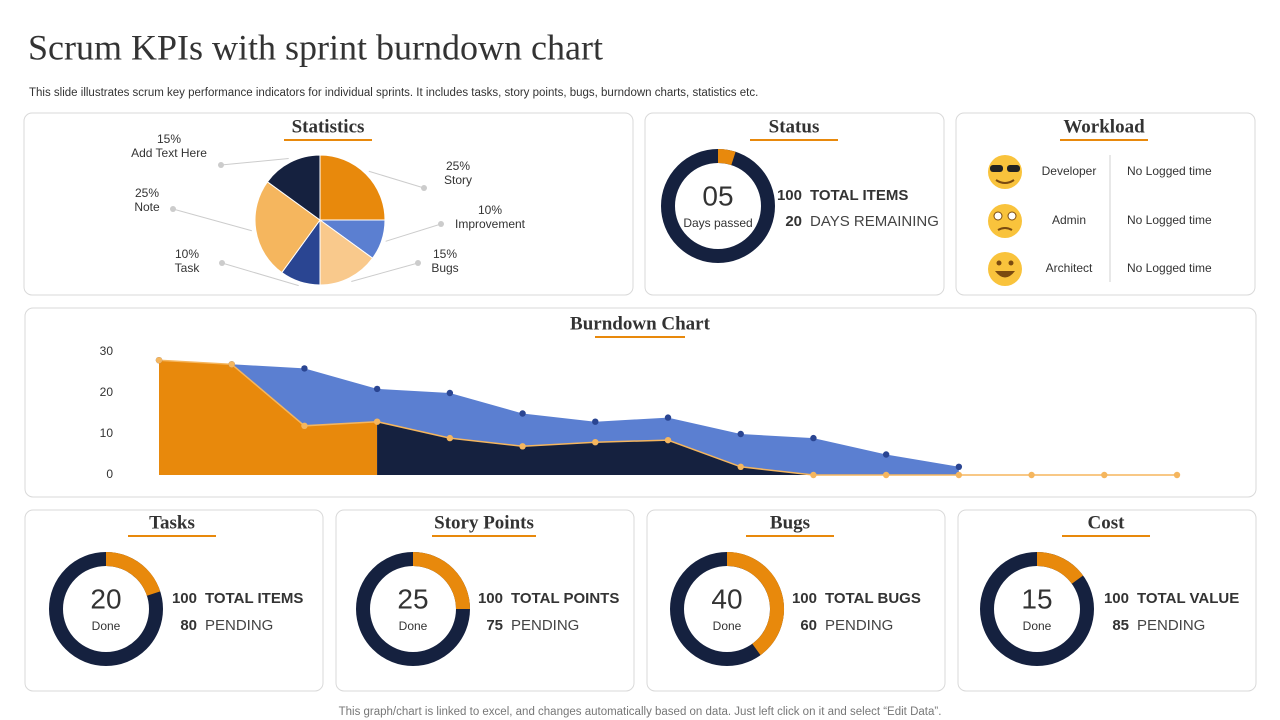 The height and width of the screenshot is (720, 1280). Describe the element at coordinates (490, 210) in the screenshot. I see `pie-value-label: 10%` at that location.